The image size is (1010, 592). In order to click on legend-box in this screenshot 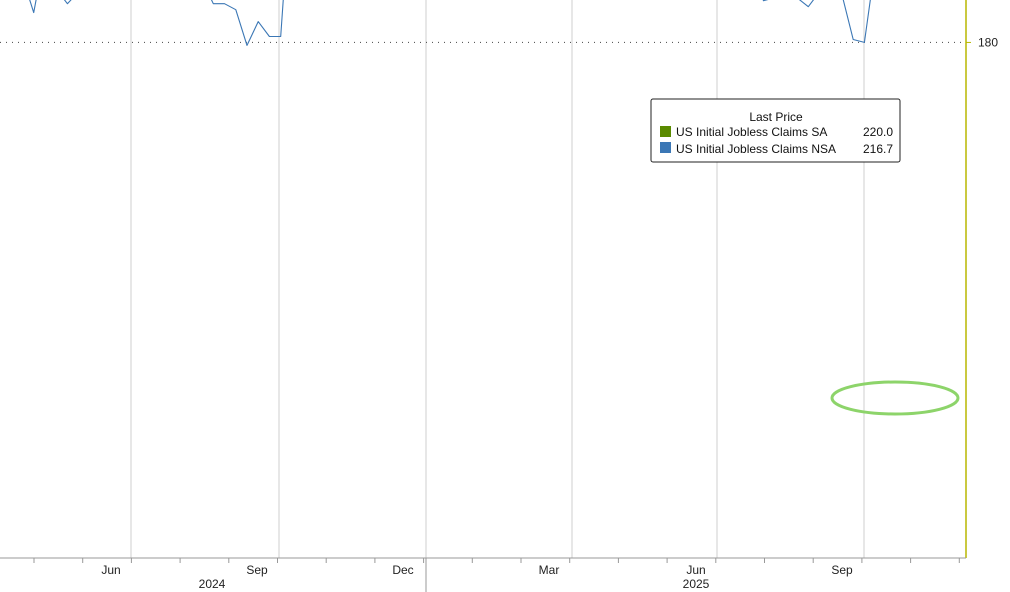, I will do `click(775, 130)`.